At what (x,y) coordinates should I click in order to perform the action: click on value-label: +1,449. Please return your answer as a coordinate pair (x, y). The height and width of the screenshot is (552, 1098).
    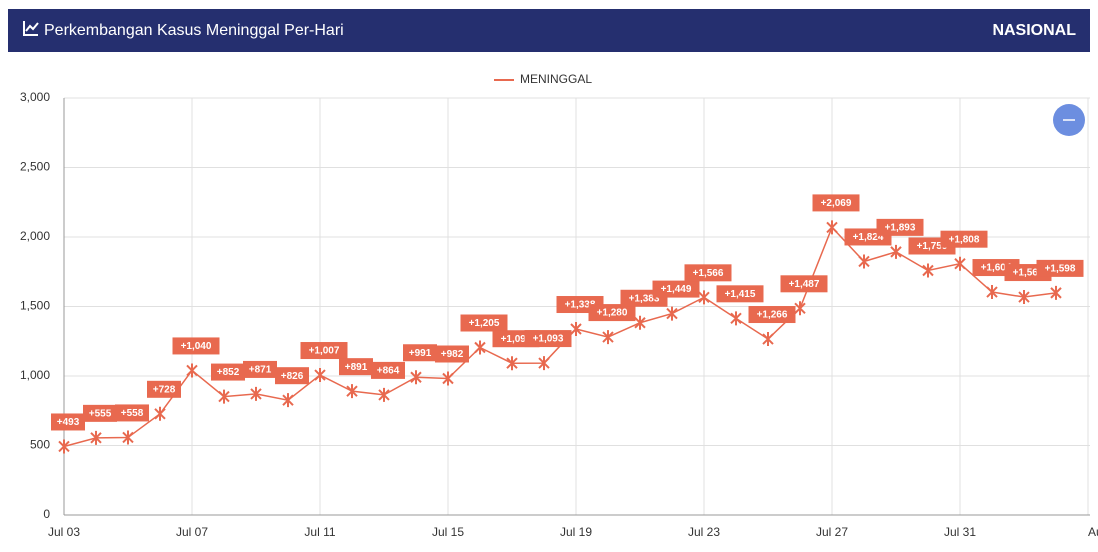
    Looking at the image, I should click on (676, 289).